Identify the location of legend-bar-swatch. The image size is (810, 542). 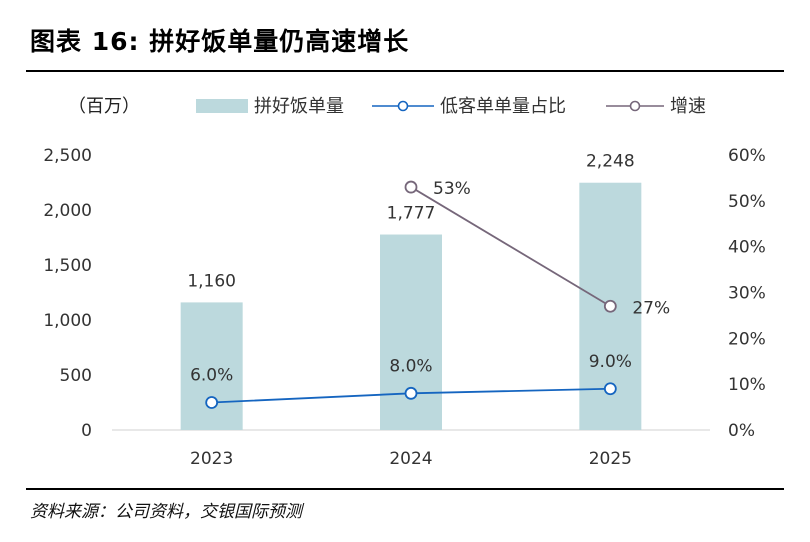
(222, 106).